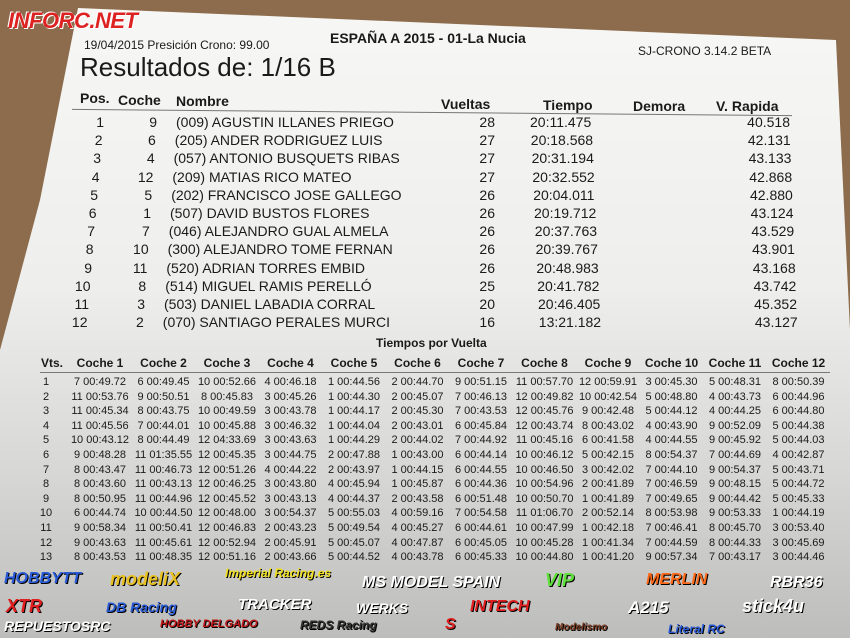  Describe the element at coordinates (735, 542) in the screenshot. I see `lap-cell: 8 00:44.33` at that location.